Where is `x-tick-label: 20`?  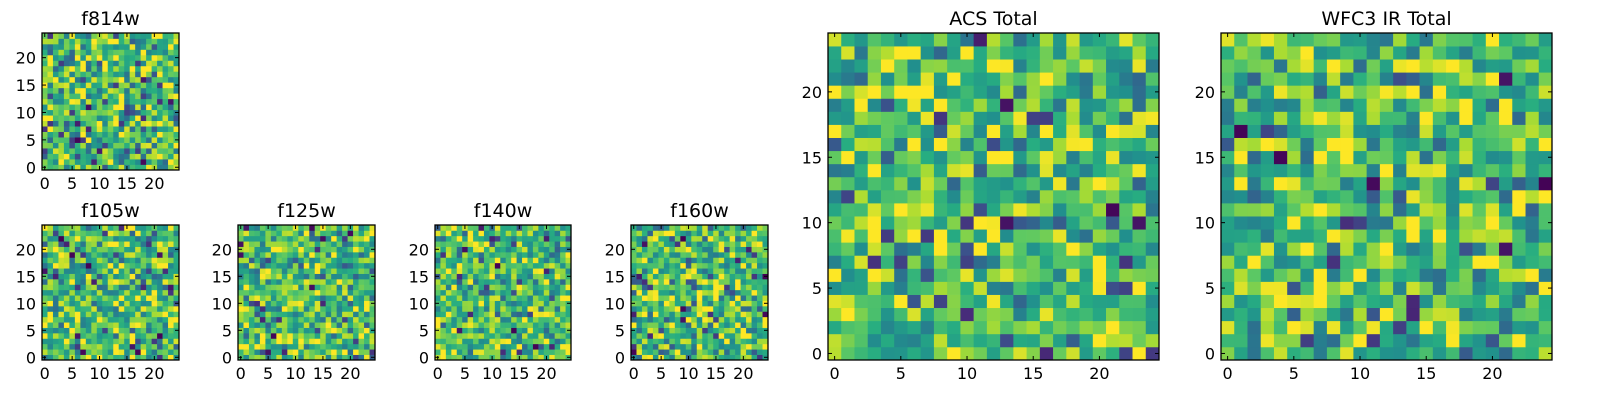 x-tick-label: 20 is located at coordinates (154, 183).